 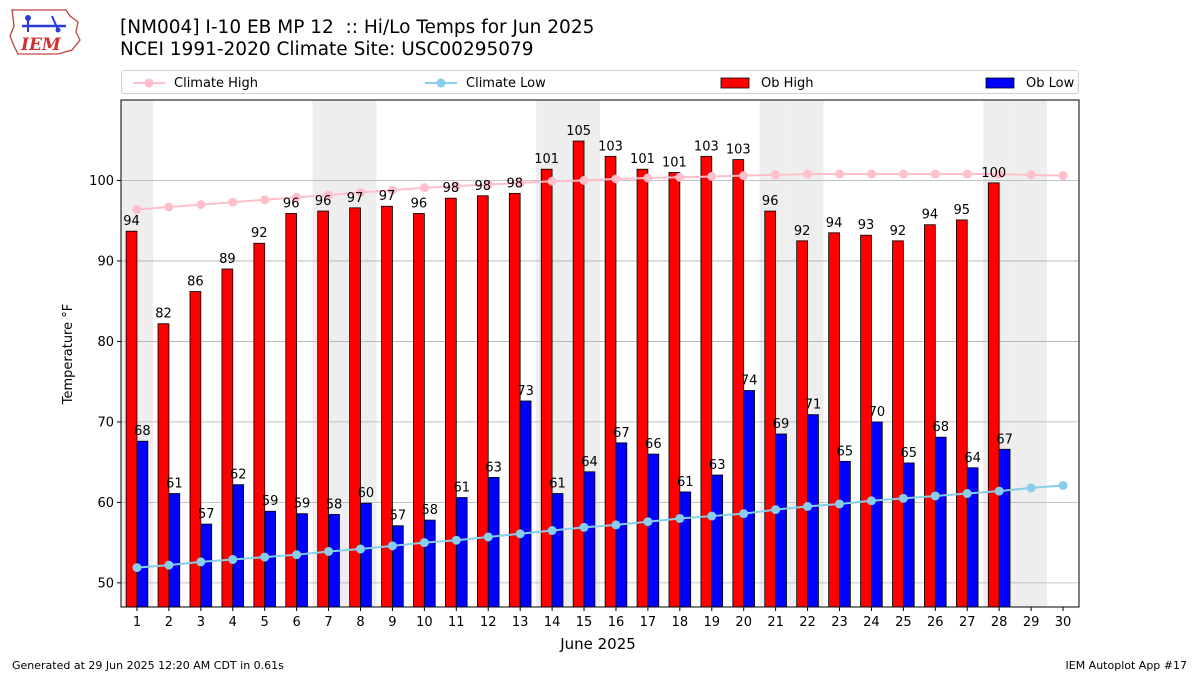 What do you see at coordinates (787, 83) in the screenshot?
I see `legend-label-ob-high: Ob High` at bounding box center [787, 83].